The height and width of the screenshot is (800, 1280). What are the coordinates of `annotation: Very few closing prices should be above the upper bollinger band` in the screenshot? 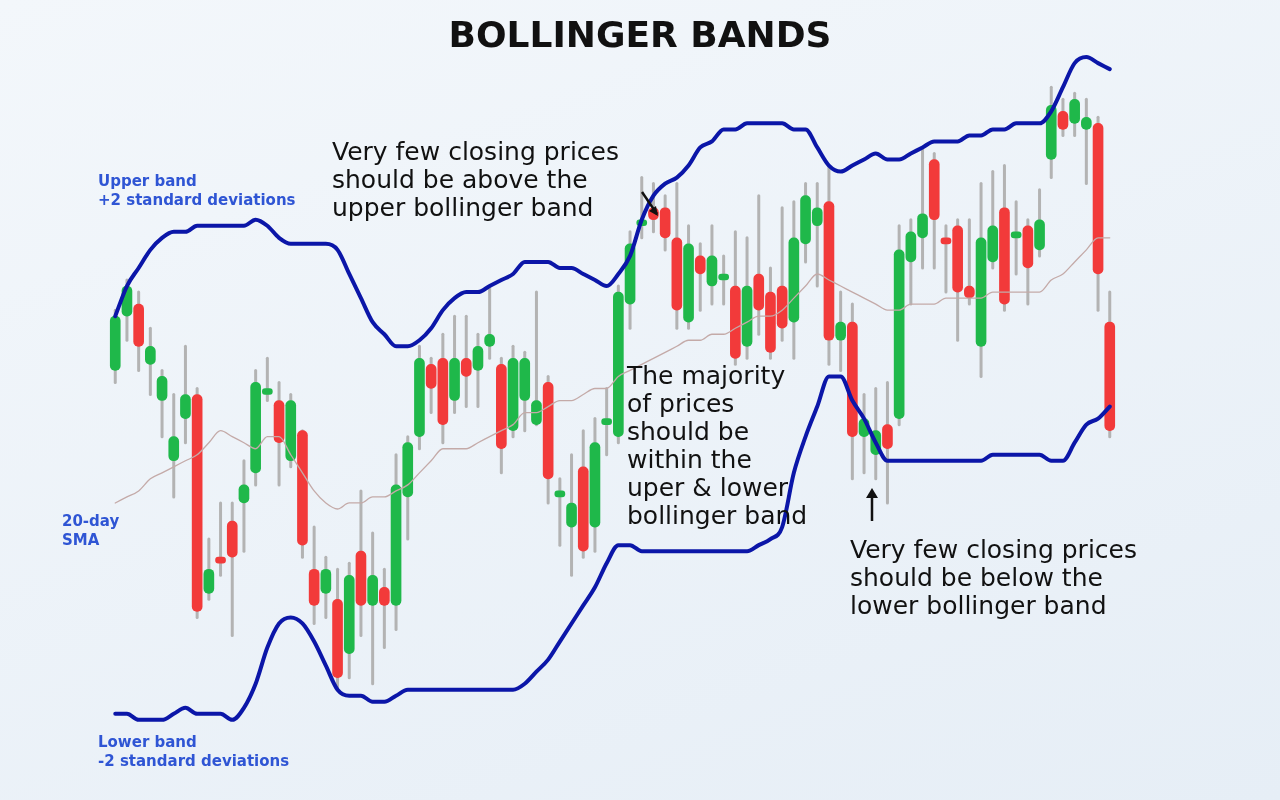 It's located at (475, 179).